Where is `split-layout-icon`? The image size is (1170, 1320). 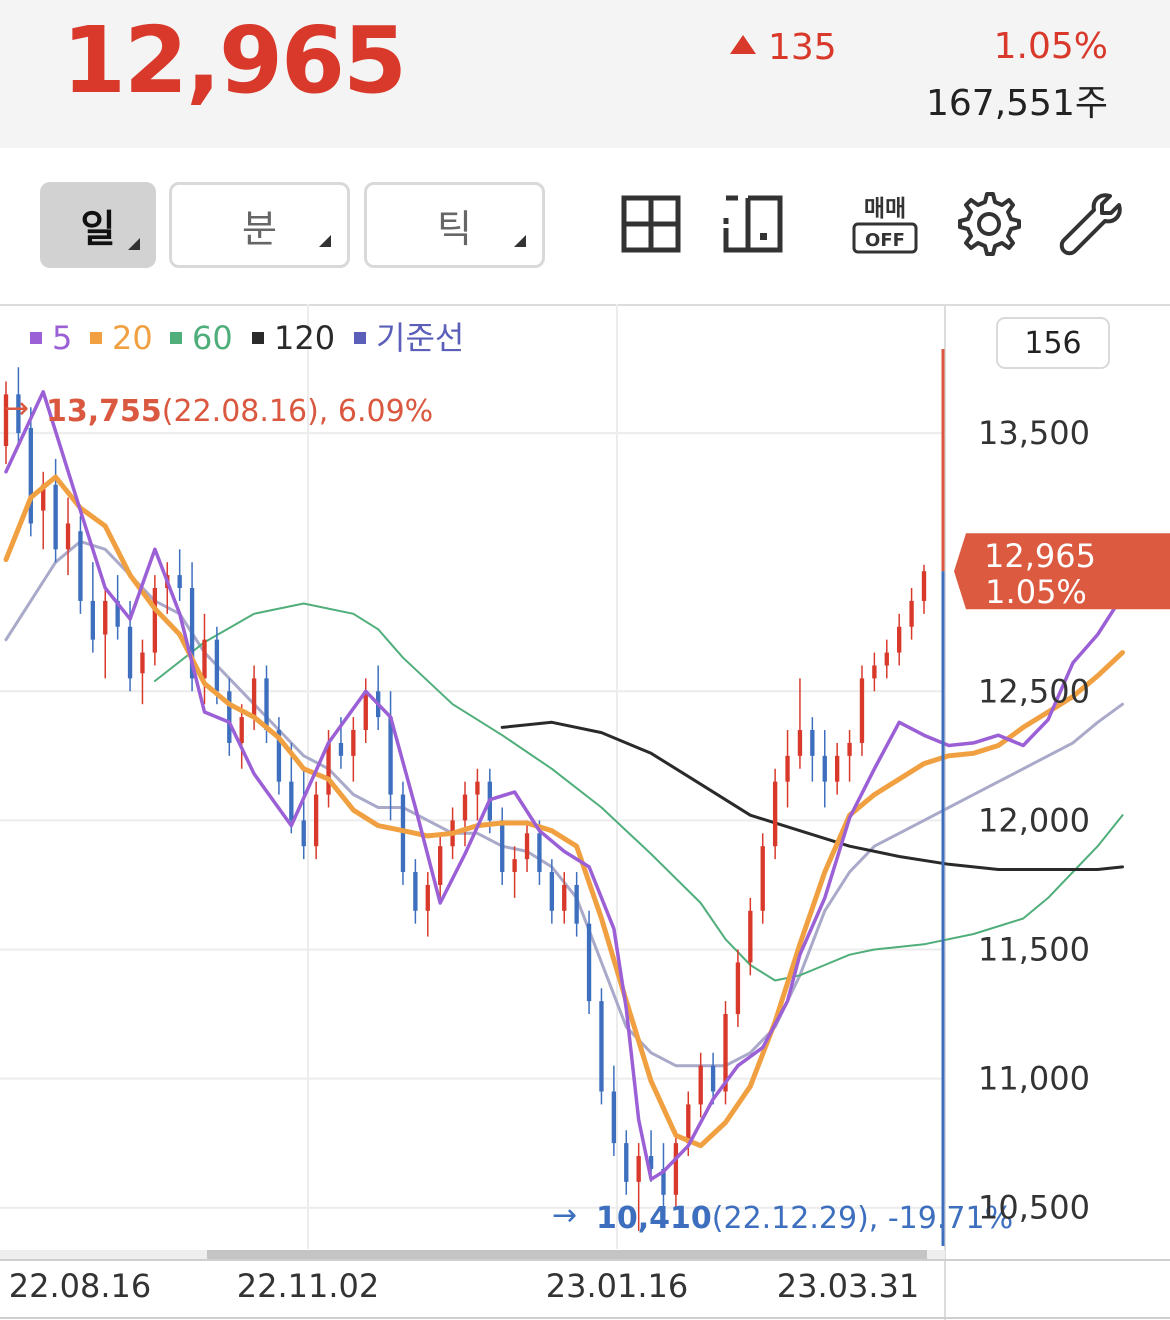
split-layout-icon is located at coordinates (753, 223).